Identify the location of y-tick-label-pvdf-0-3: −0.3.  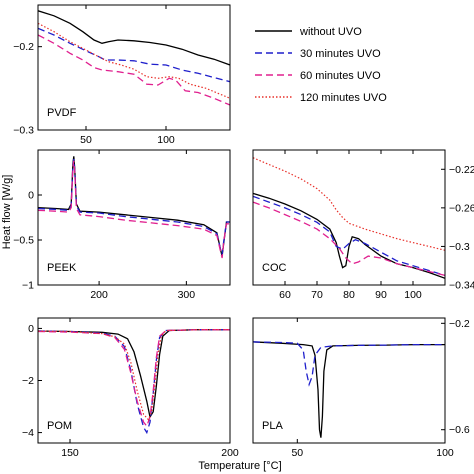
(23, 131).